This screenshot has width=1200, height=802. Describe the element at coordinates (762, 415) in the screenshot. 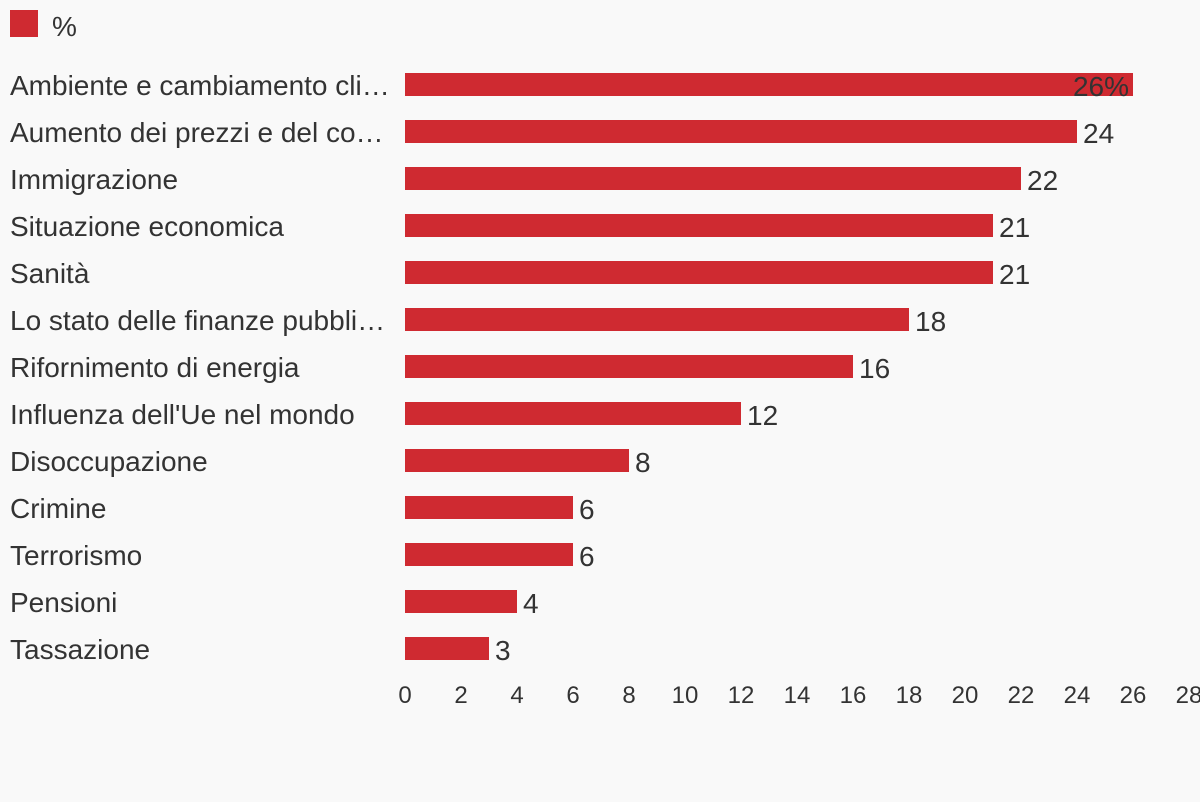

I see `value-label: 12` at that location.